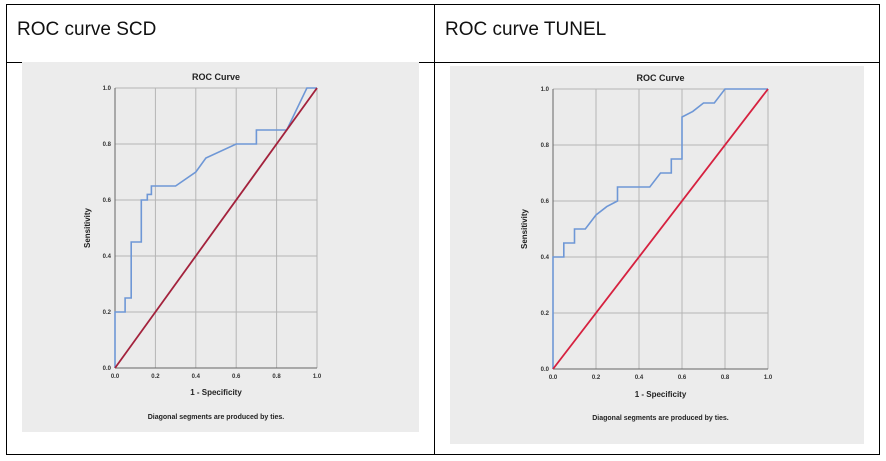 This screenshot has height=461, width=886. What do you see at coordinates (434, 229) in the screenshot?
I see `column-divider` at bounding box center [434, 229].